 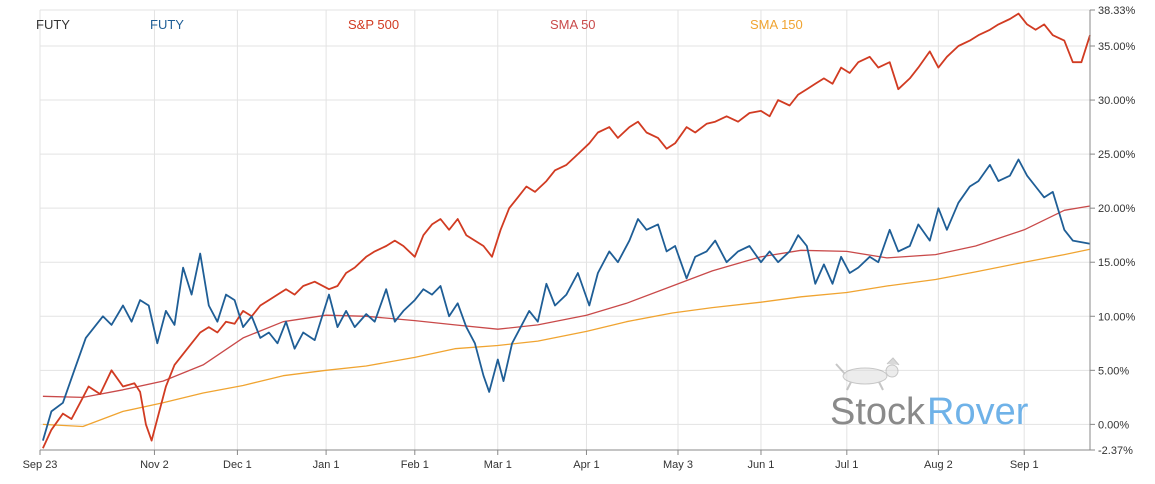 What do you see at coordinates (167, 24) in the screenshot?
I see `legend-futy: FUTY` at bounding box center [167, 24].